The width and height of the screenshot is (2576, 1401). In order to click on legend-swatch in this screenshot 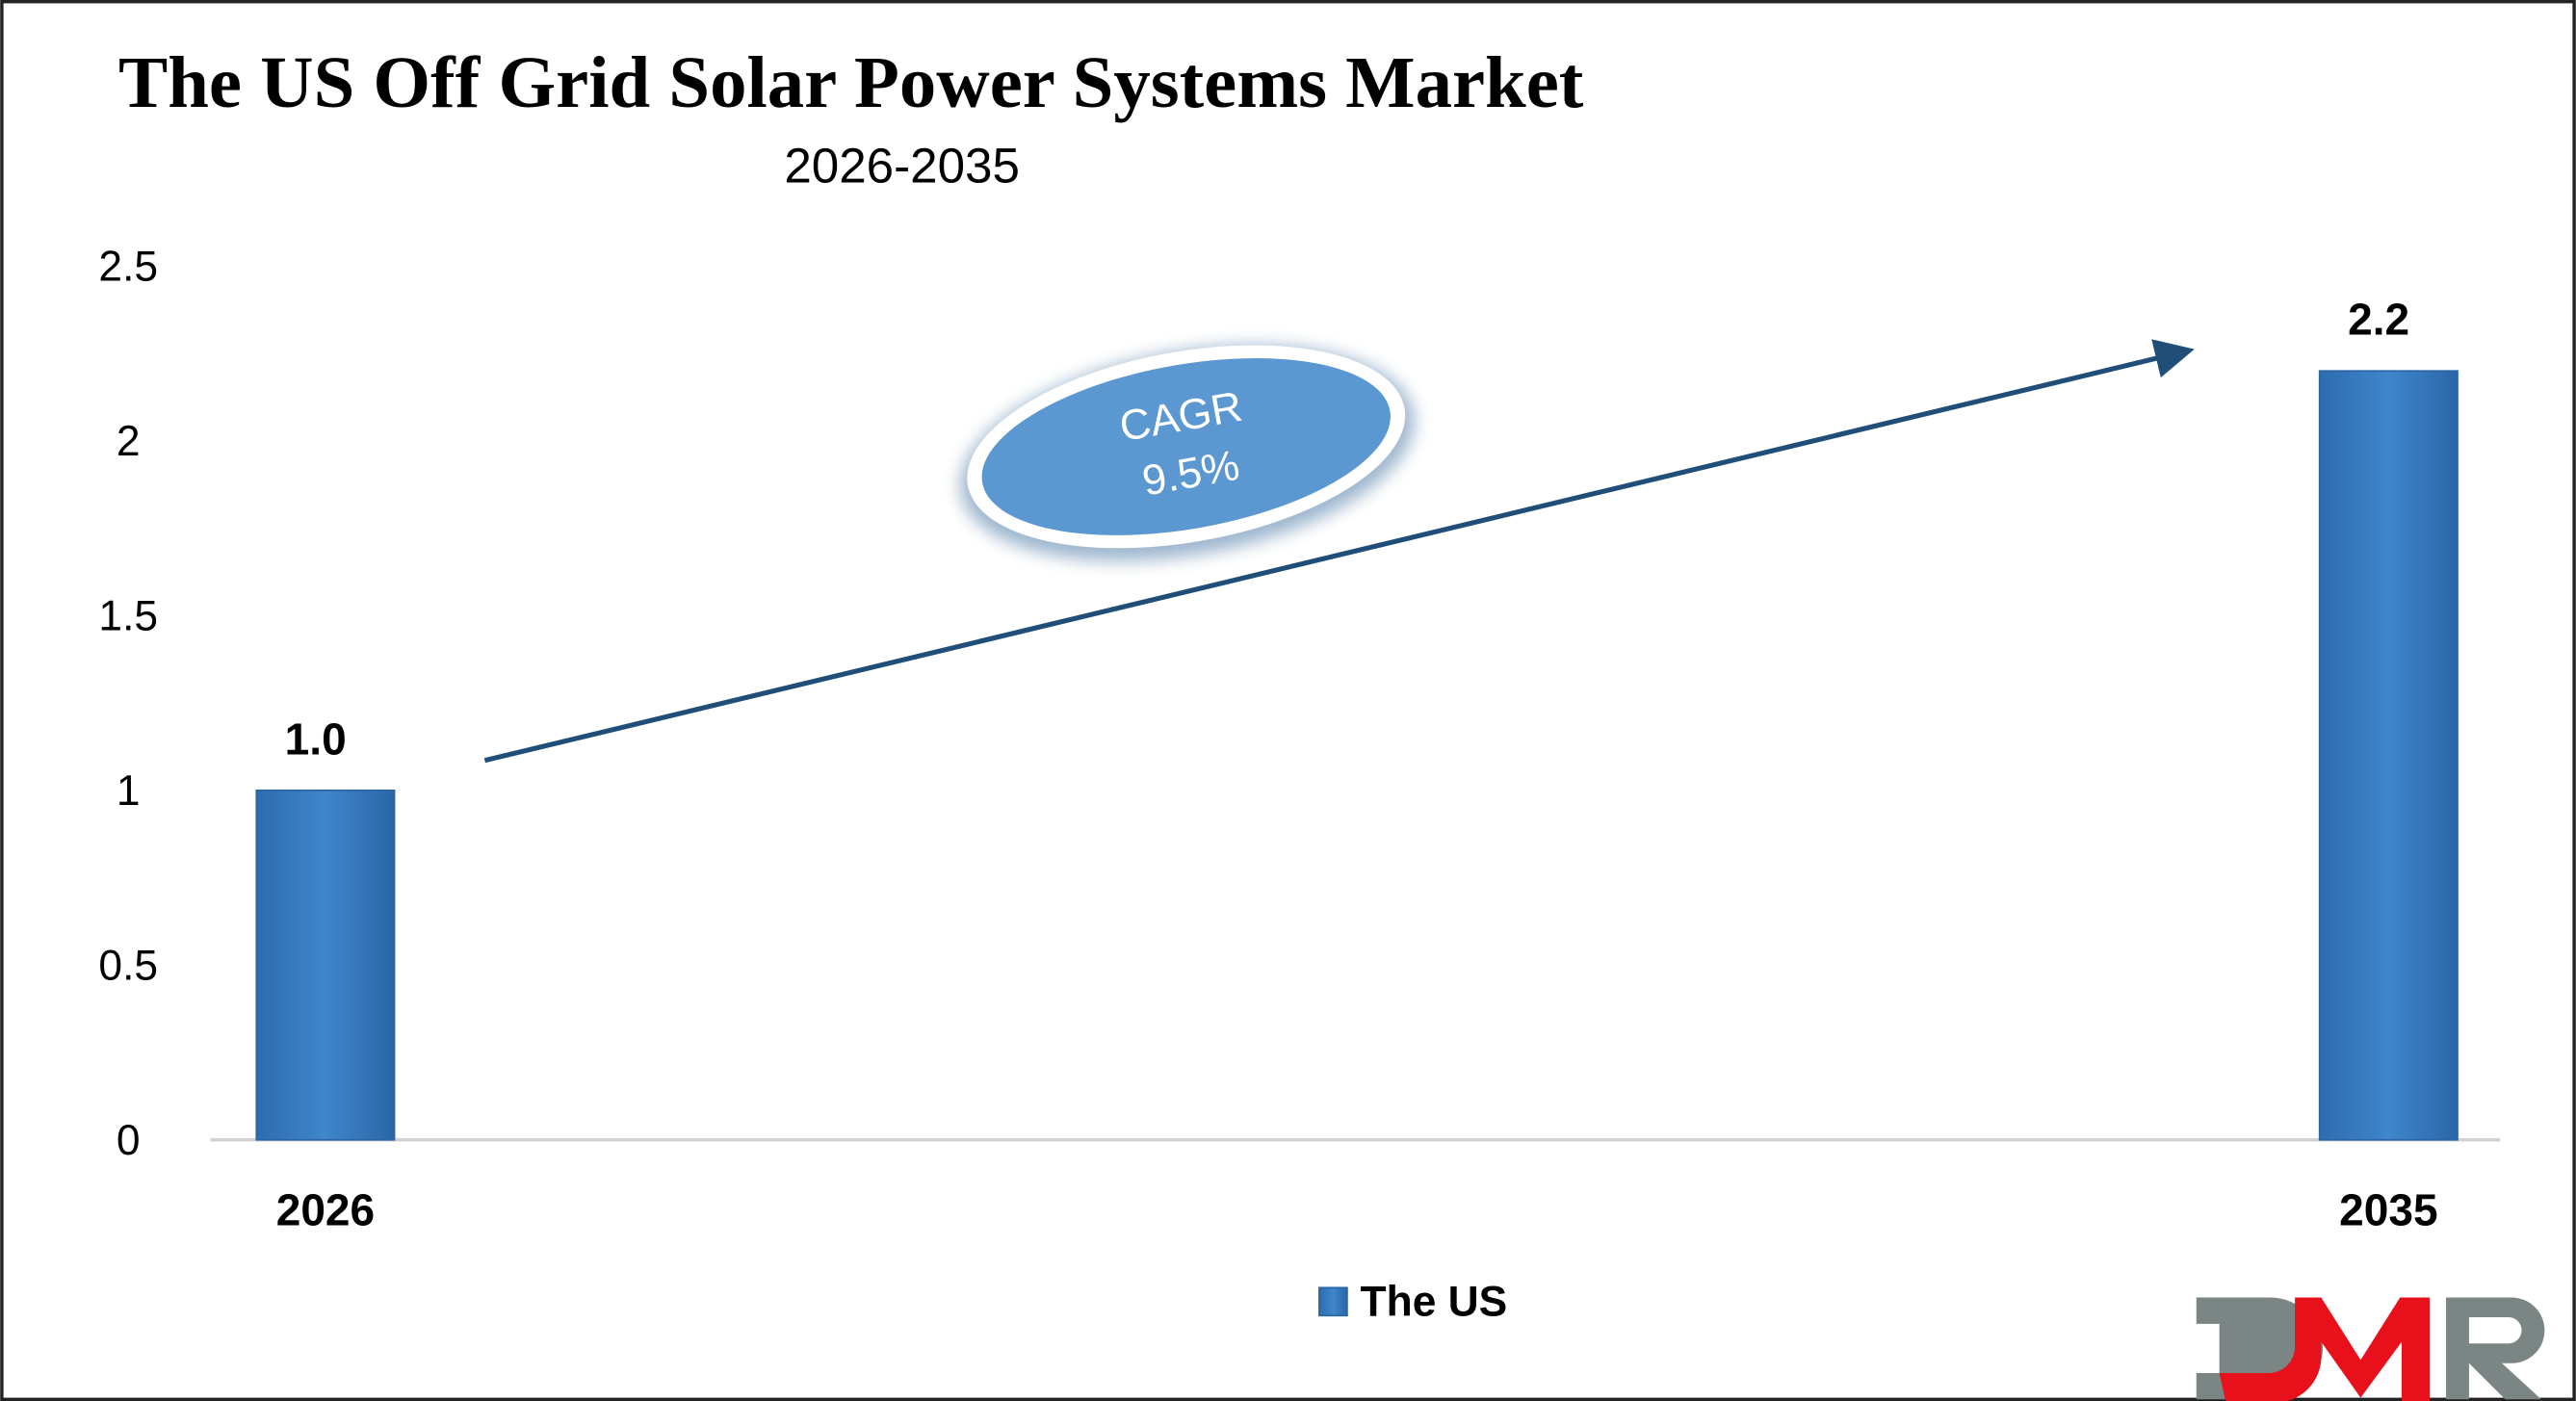, I will do `click(1333, 1301)`.